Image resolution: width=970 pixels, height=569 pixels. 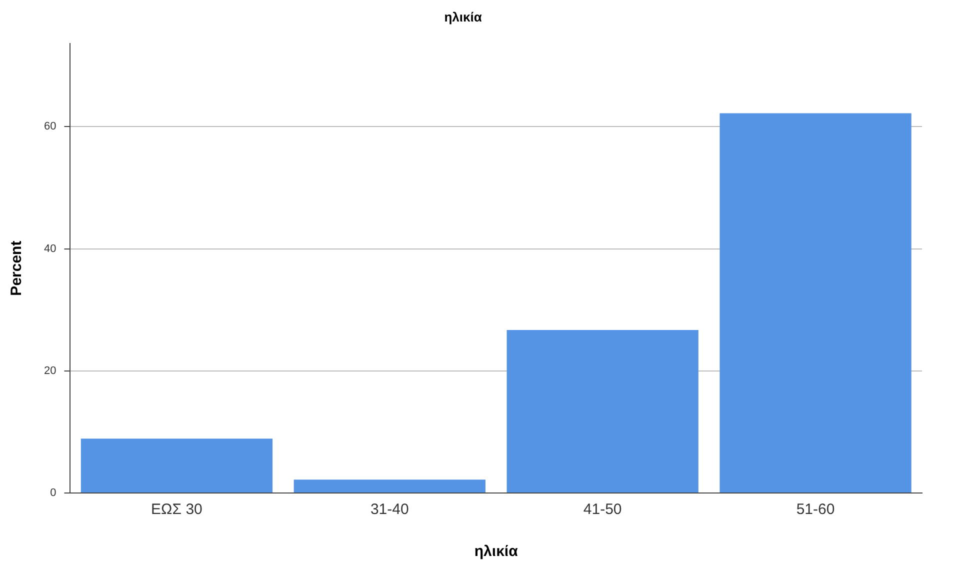 What do you see at coordinates (50, 248) in the screenshot?
I see `y-tick-label: 40` at bounding box center [50, 248].